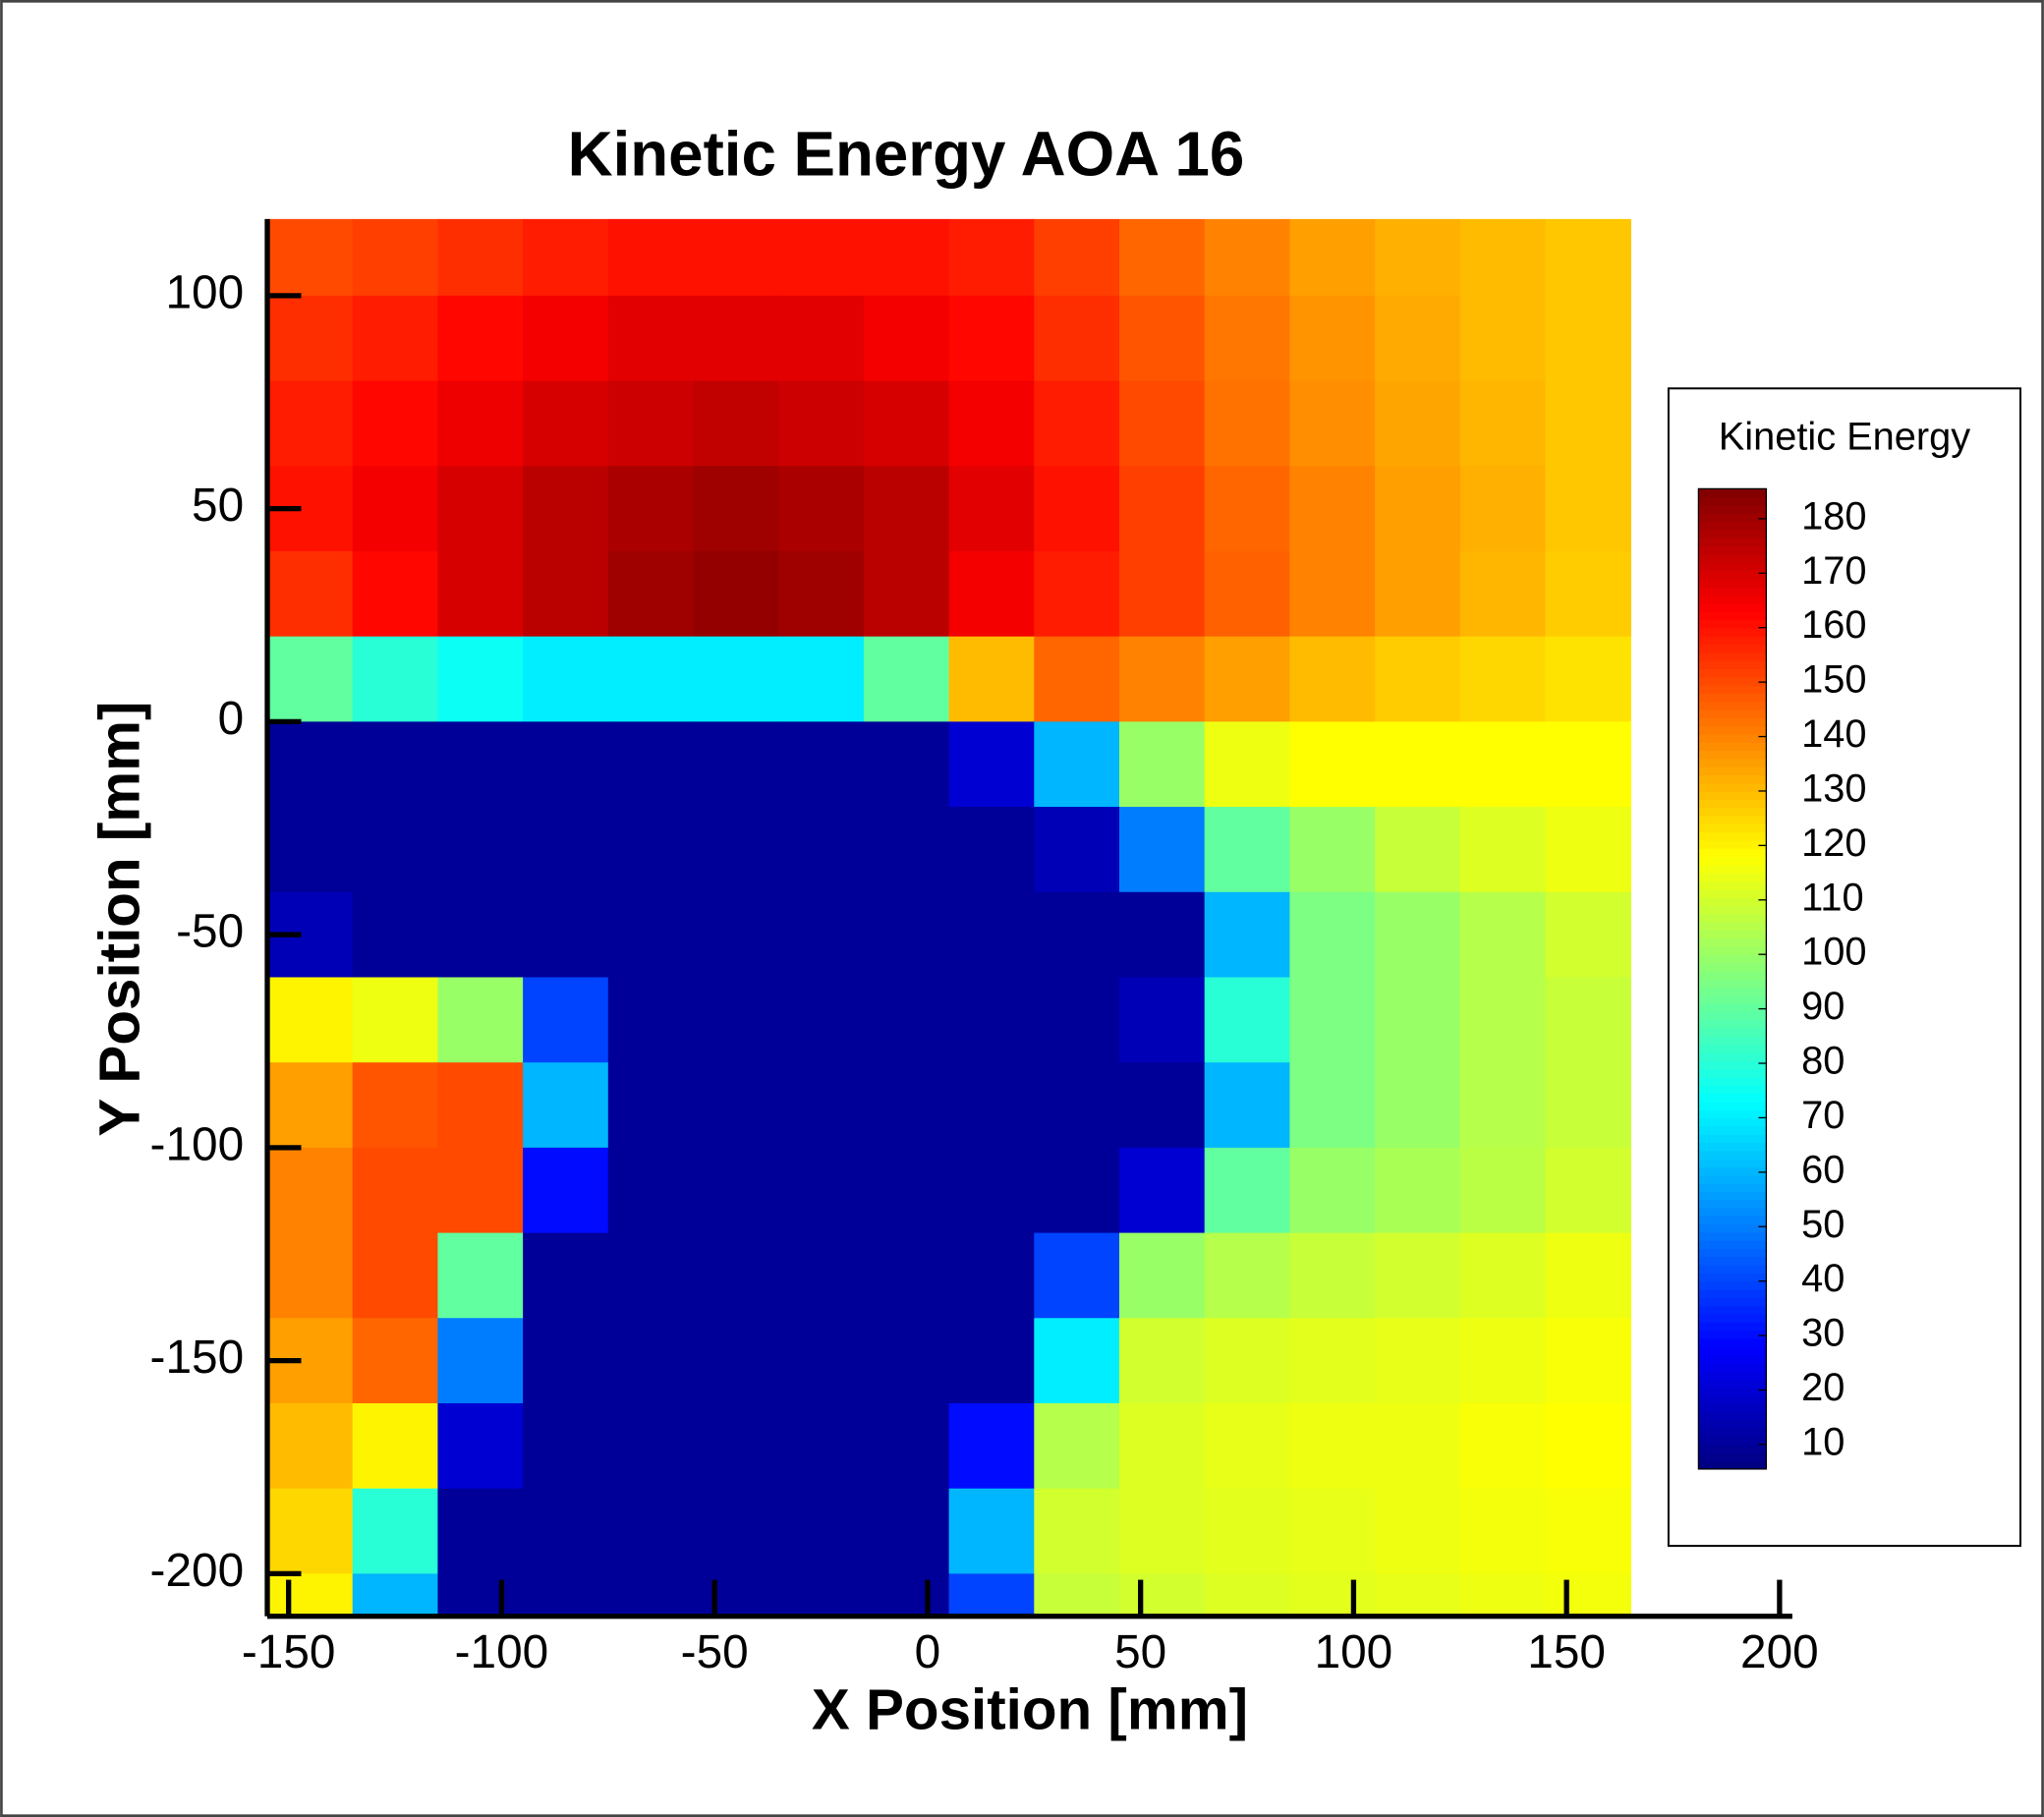 This screenshot has width=2044, height=1817. What do you see at coordinates (210, 932) in the screenshot?
I see `y-tick-label: -50` at bounding box center [210, 932].